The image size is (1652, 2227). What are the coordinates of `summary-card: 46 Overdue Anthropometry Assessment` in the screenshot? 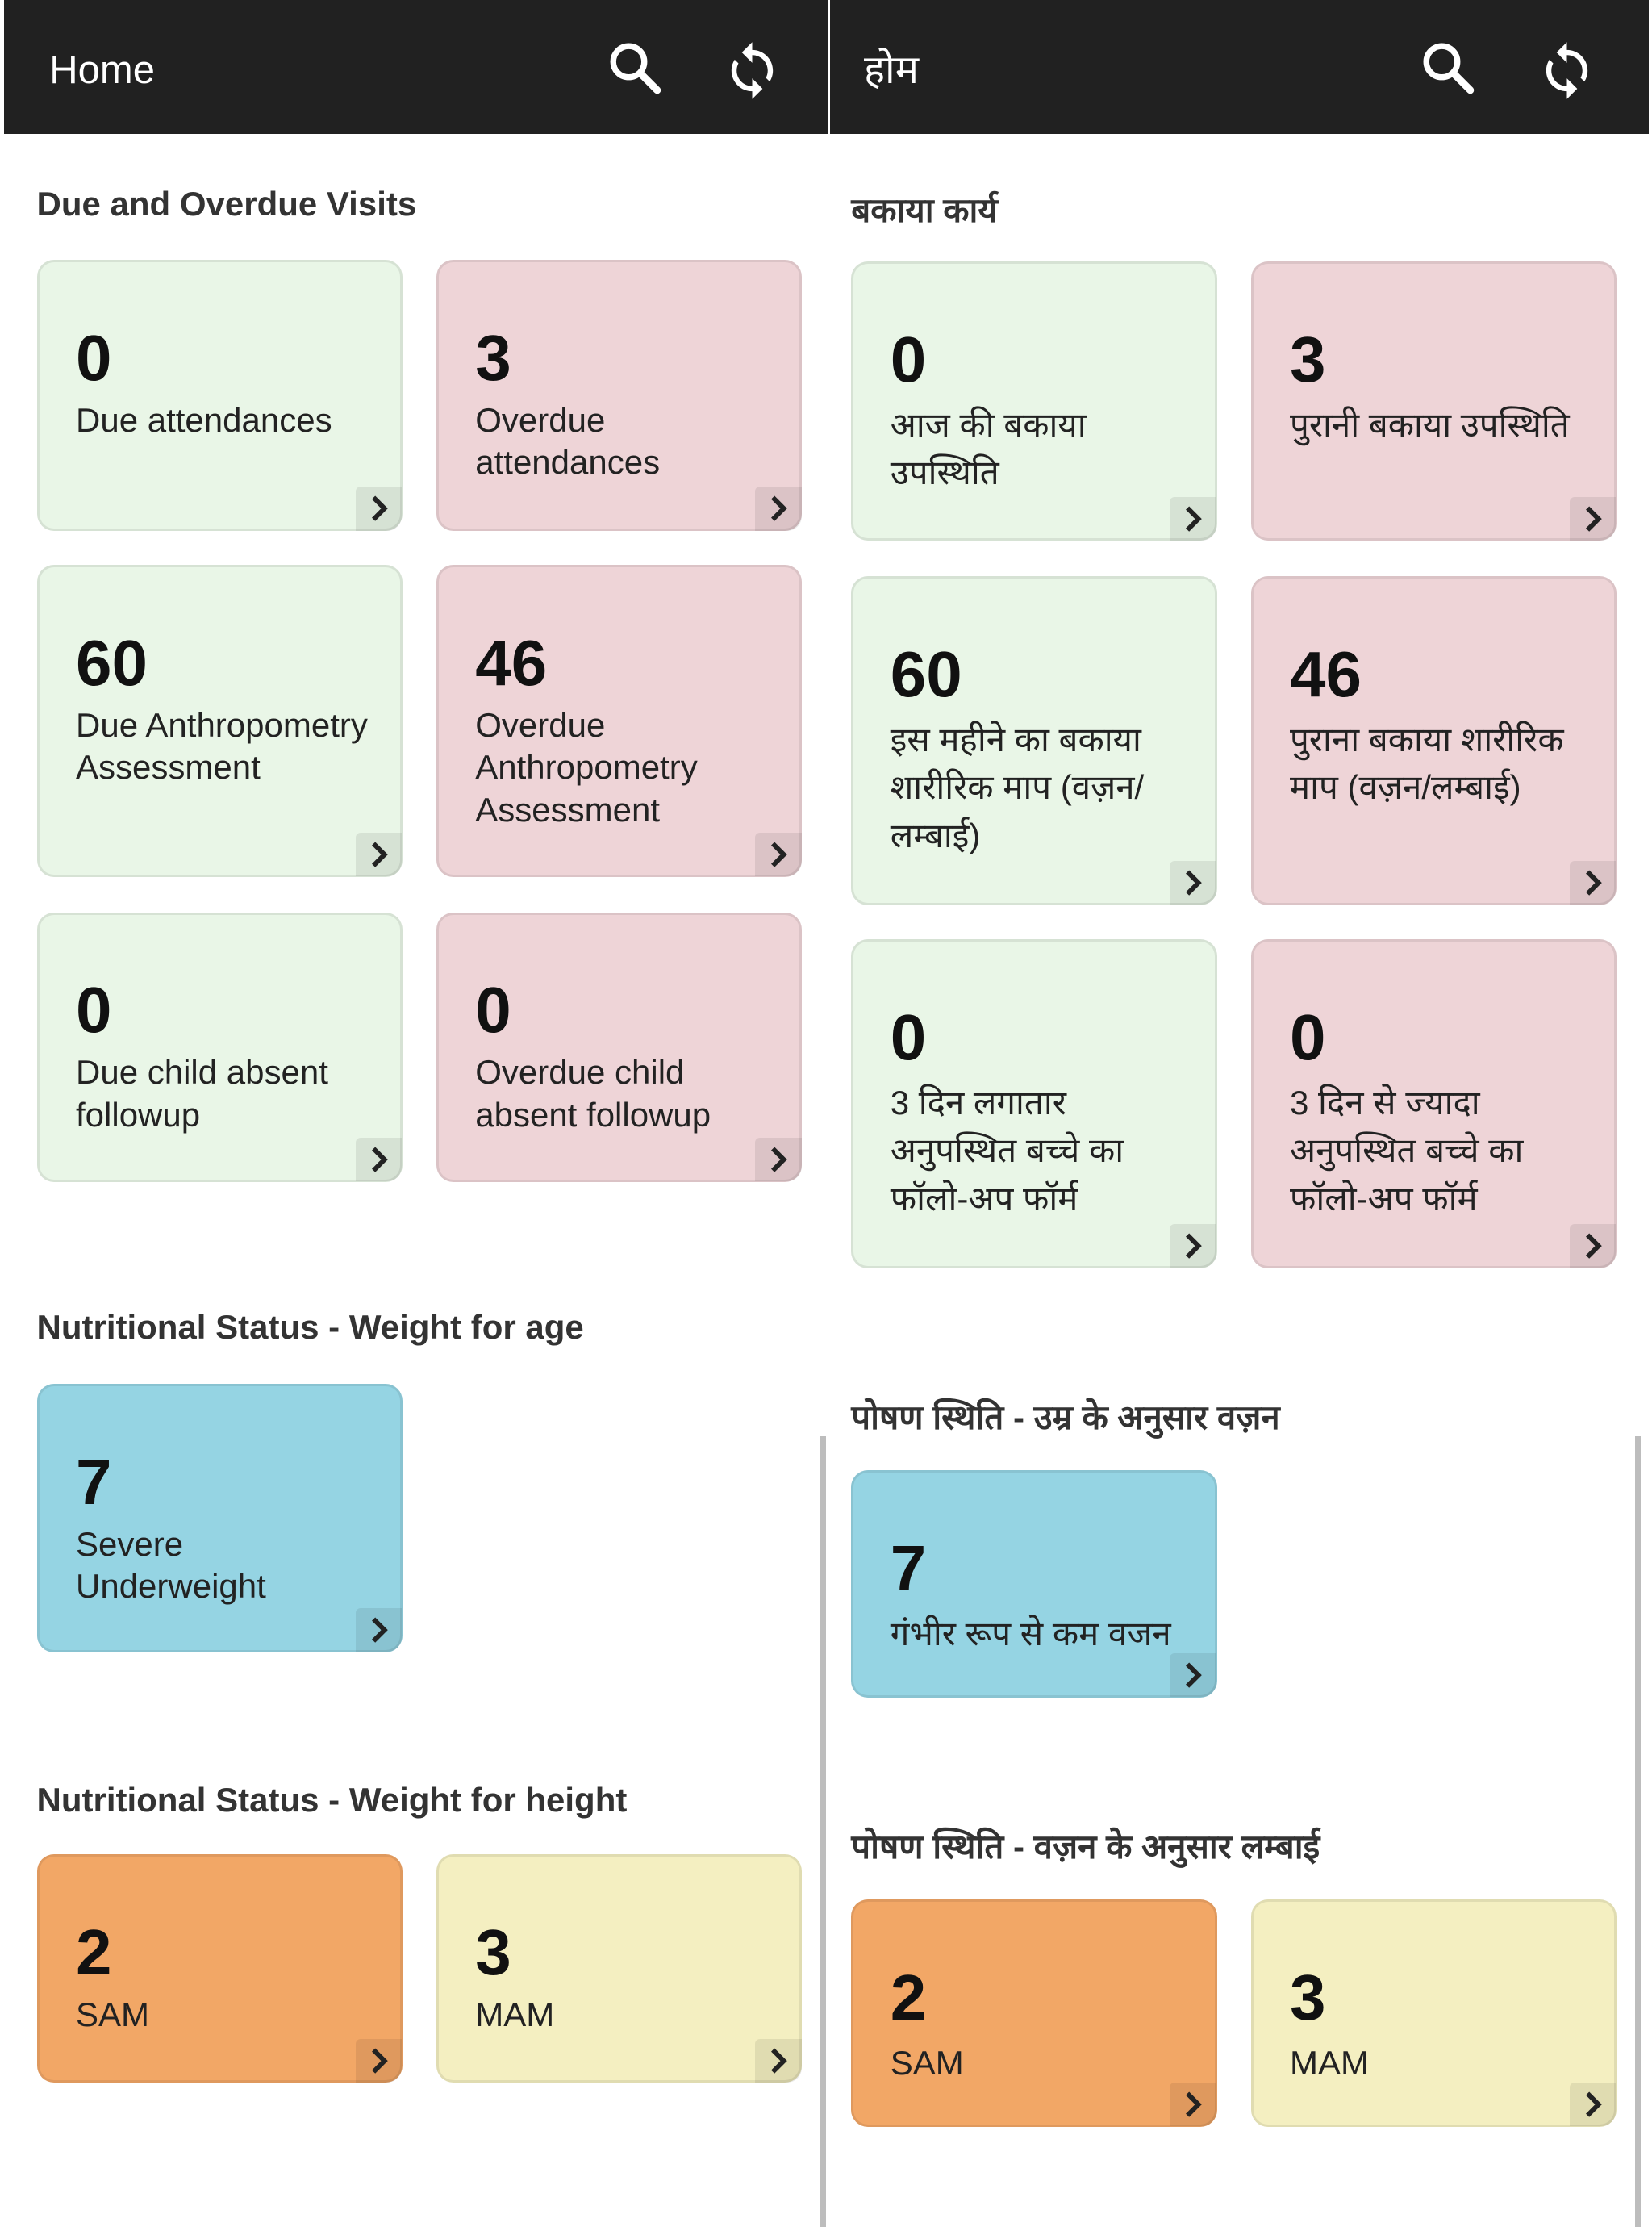 It's located at (619, 721).